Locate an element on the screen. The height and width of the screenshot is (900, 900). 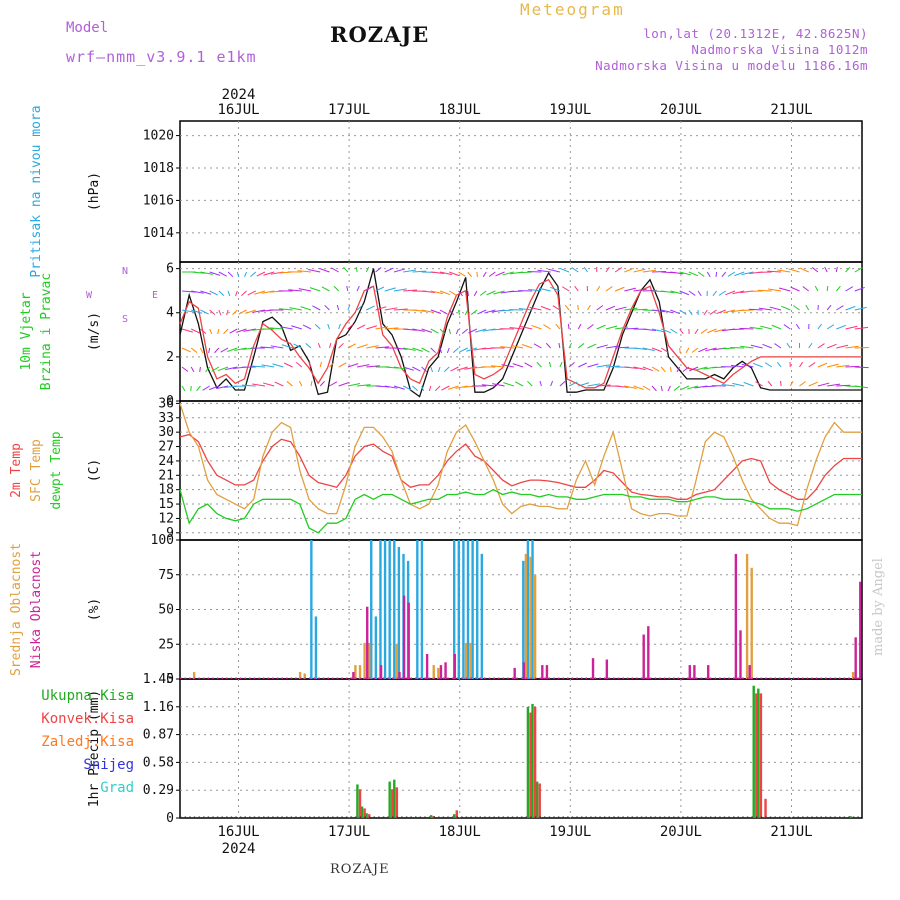
coords-label: lon,lat (20.1312E, 42.8625N) is located at coordinates (755, 33).